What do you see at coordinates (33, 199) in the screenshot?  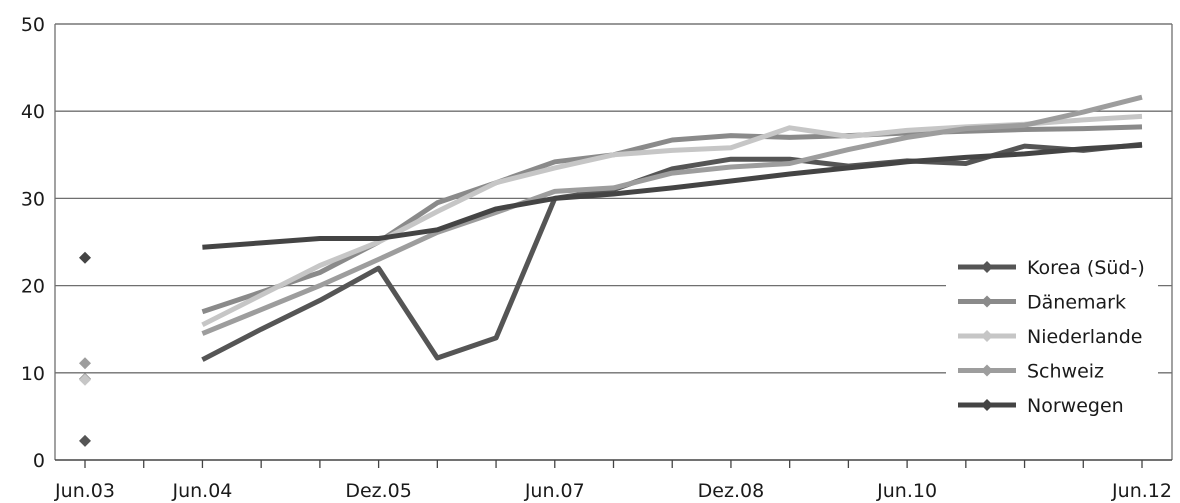 I see `y-tick-label: 30` at bounding box center [33, 199].